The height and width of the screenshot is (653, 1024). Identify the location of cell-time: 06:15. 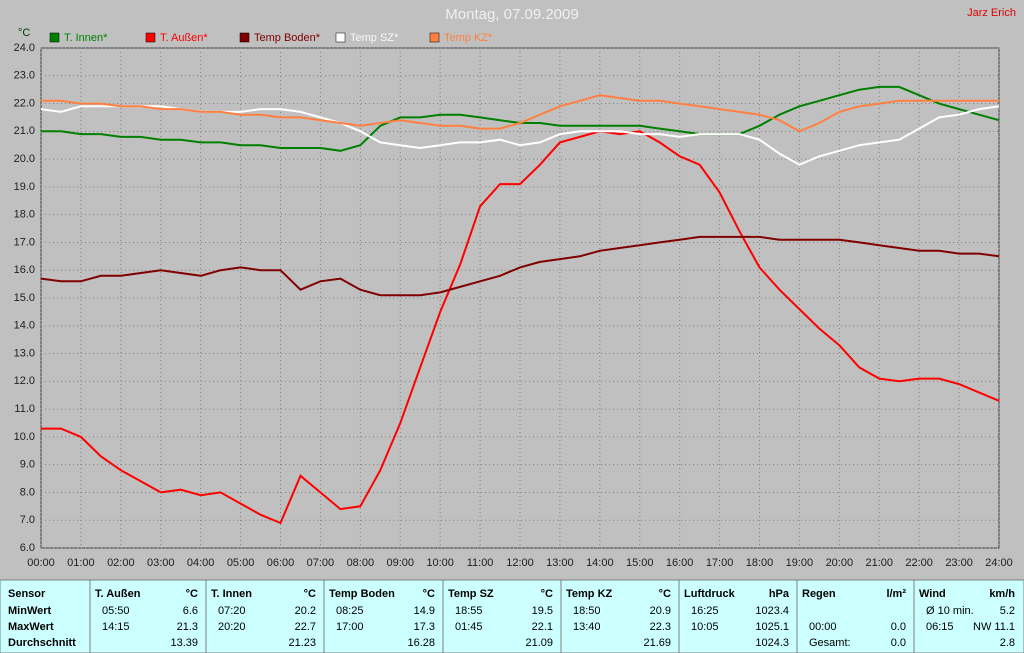
(940, 627).